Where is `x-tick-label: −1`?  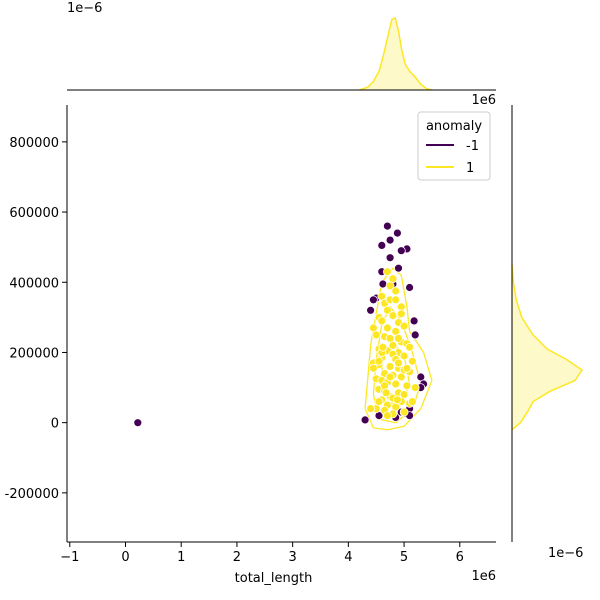
x-tick-label: −1 is located at coordinates (69, 557).